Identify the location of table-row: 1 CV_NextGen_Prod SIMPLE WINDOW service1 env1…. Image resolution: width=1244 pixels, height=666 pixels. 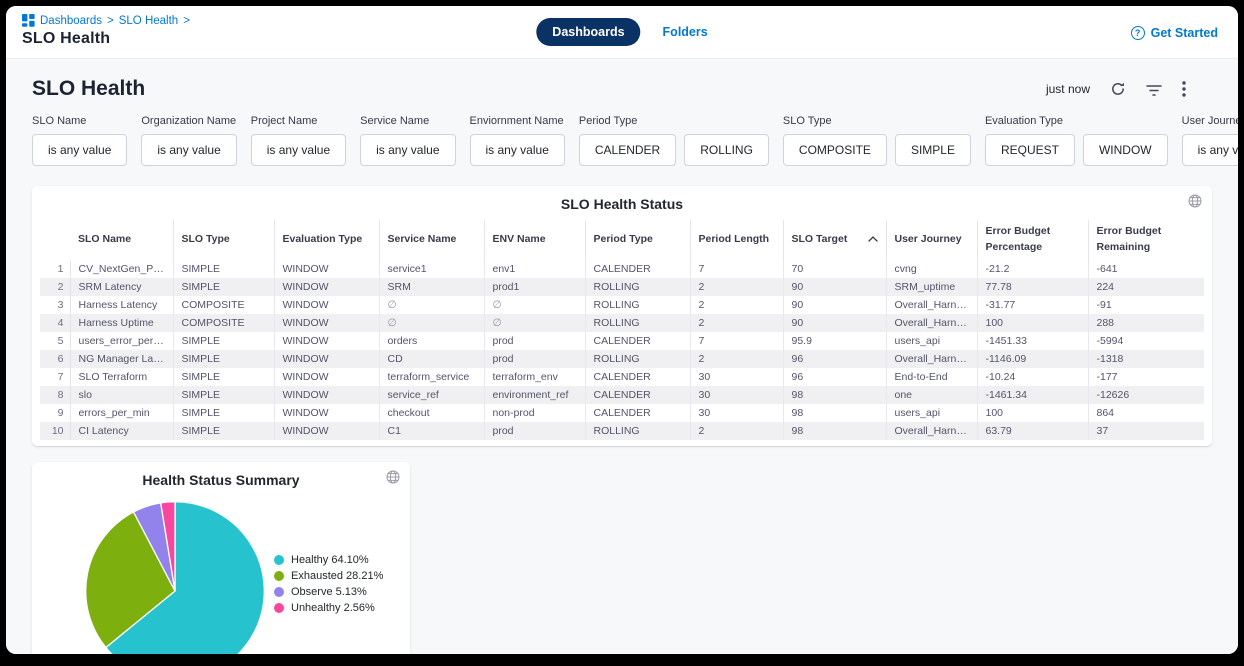
(622, 268).